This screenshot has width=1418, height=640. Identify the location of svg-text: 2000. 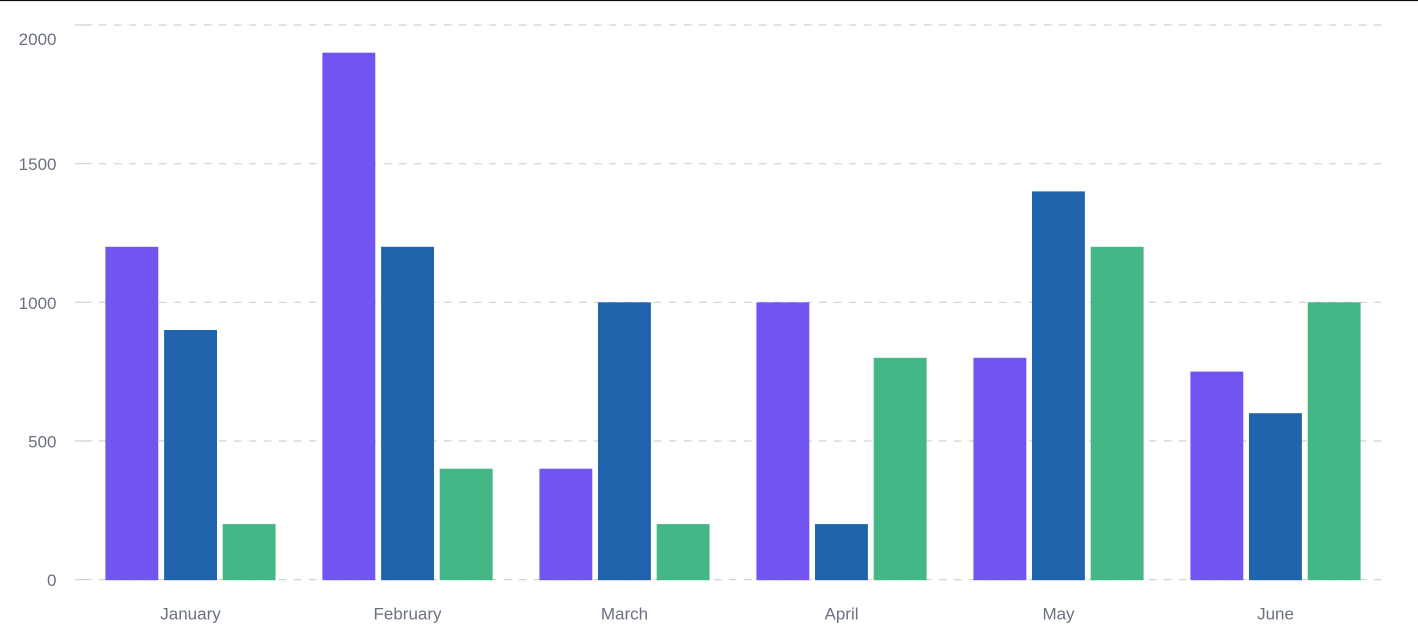
(38, 39).